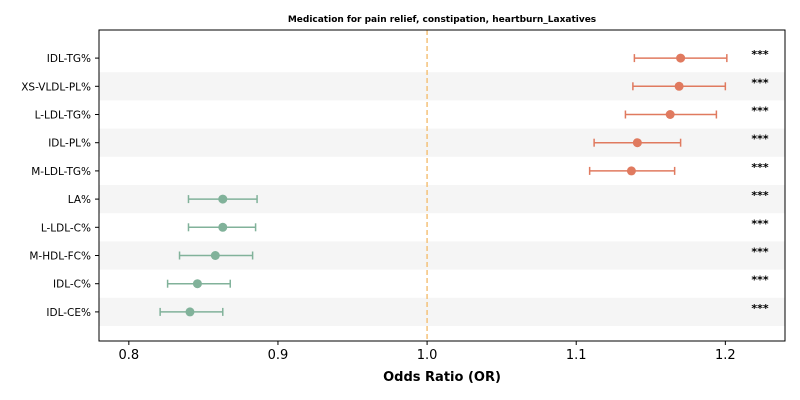 The image size is (800, 400). What do you see at coordinates (576, 355) in the screenshot?
I see `x-tick-label: 1.1` at bounding box center [576, 355].